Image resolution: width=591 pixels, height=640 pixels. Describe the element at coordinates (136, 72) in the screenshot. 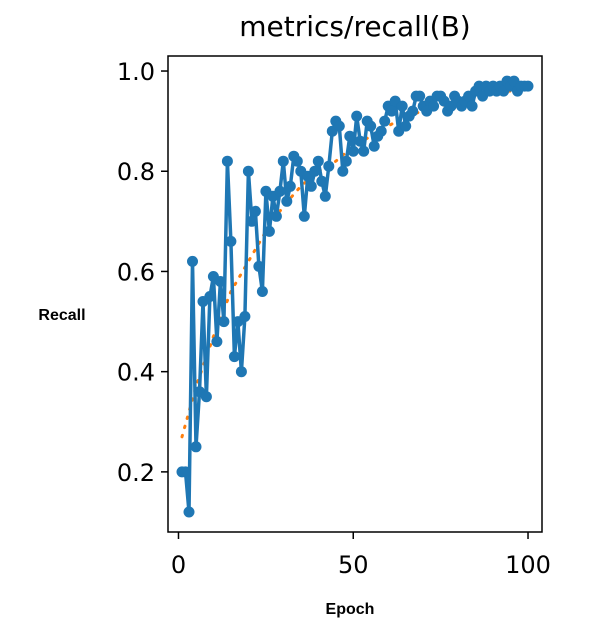

I see `y-tick-label: 1.0` at that location.